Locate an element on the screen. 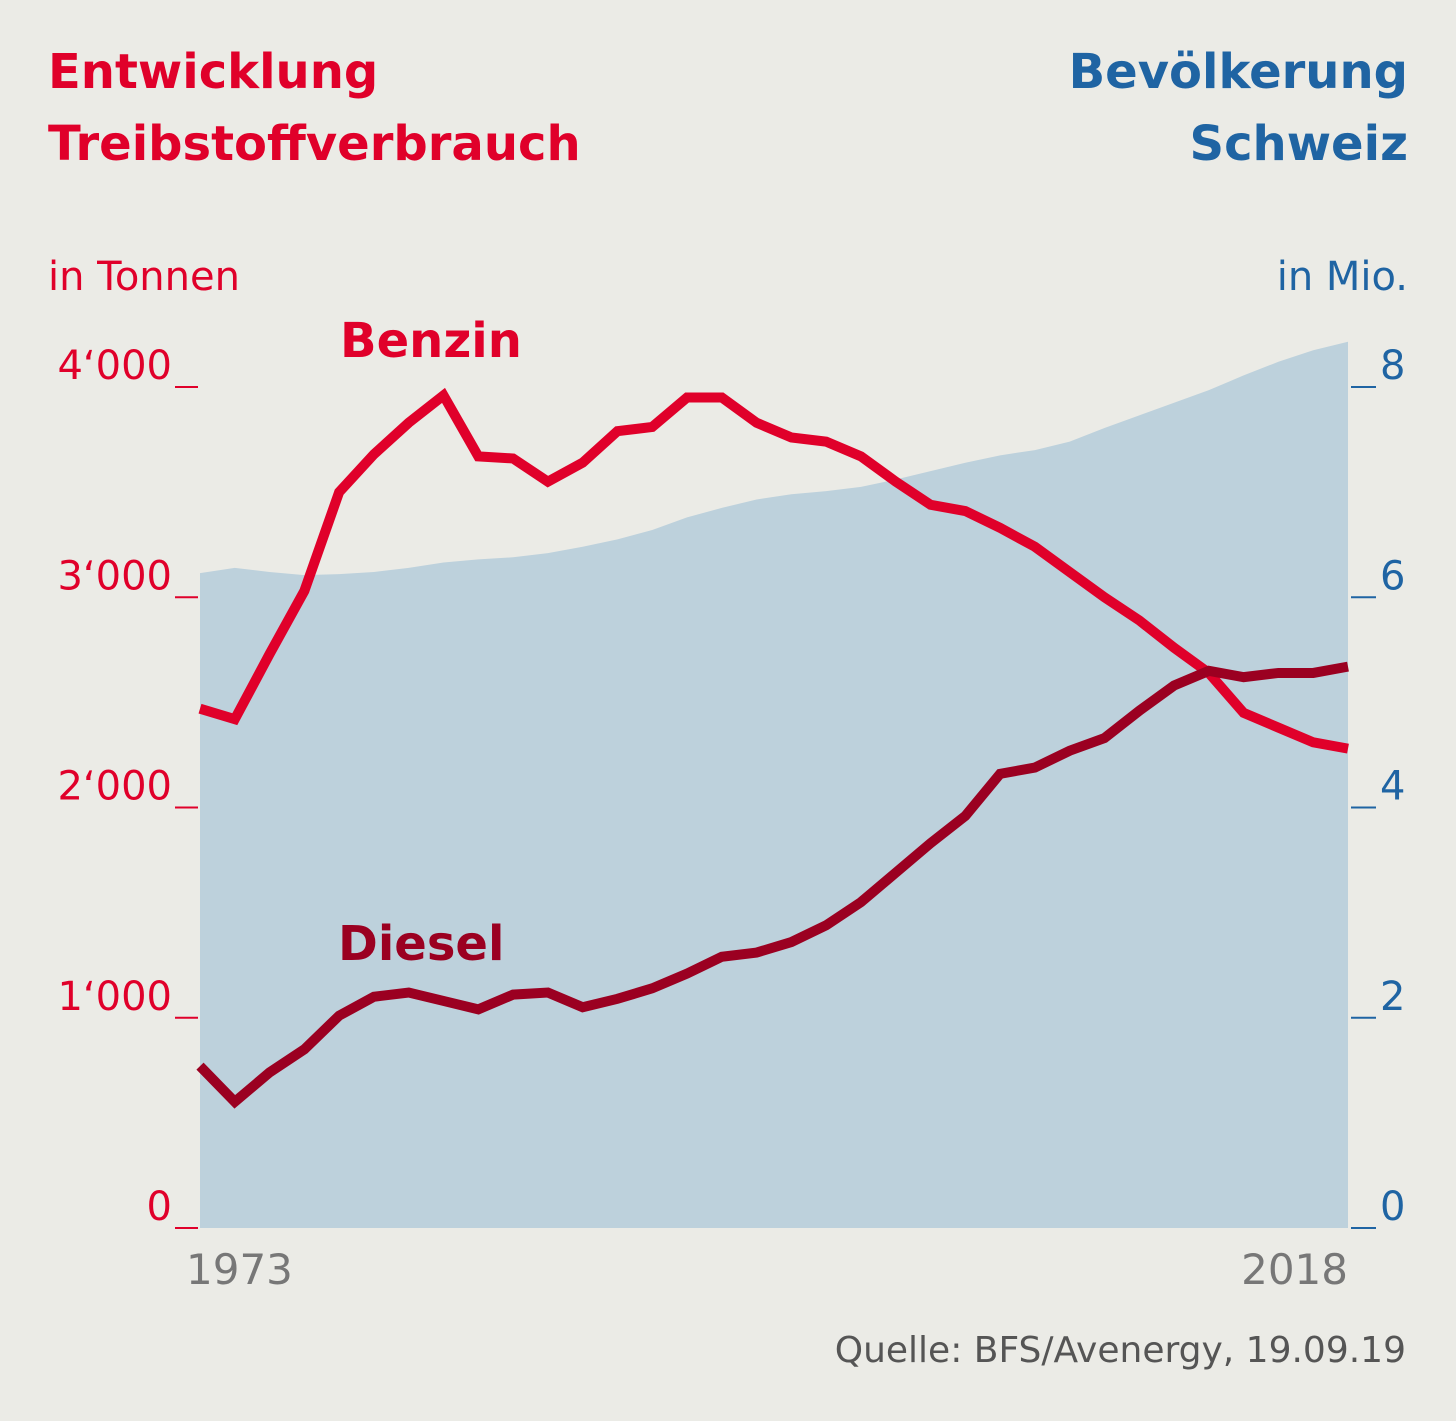  y-tick-label: 4‘000 is located at coordinates (114, 366).